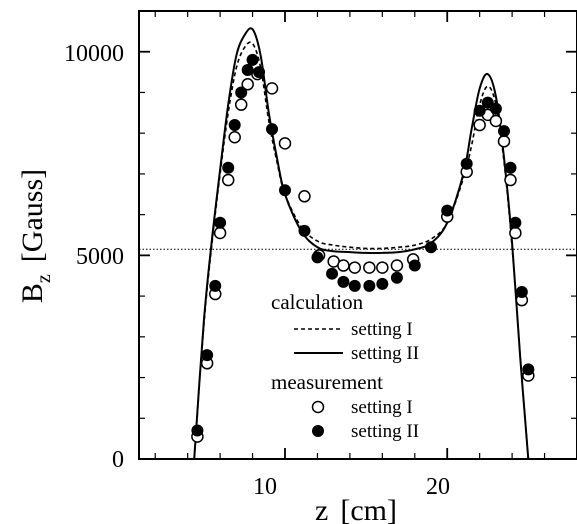 The height and width of the screenshot is (524, 577). Describe the element at coordinates (327, 382) in the screenshot. I see `legend-title-measurement: measurement` at that location.